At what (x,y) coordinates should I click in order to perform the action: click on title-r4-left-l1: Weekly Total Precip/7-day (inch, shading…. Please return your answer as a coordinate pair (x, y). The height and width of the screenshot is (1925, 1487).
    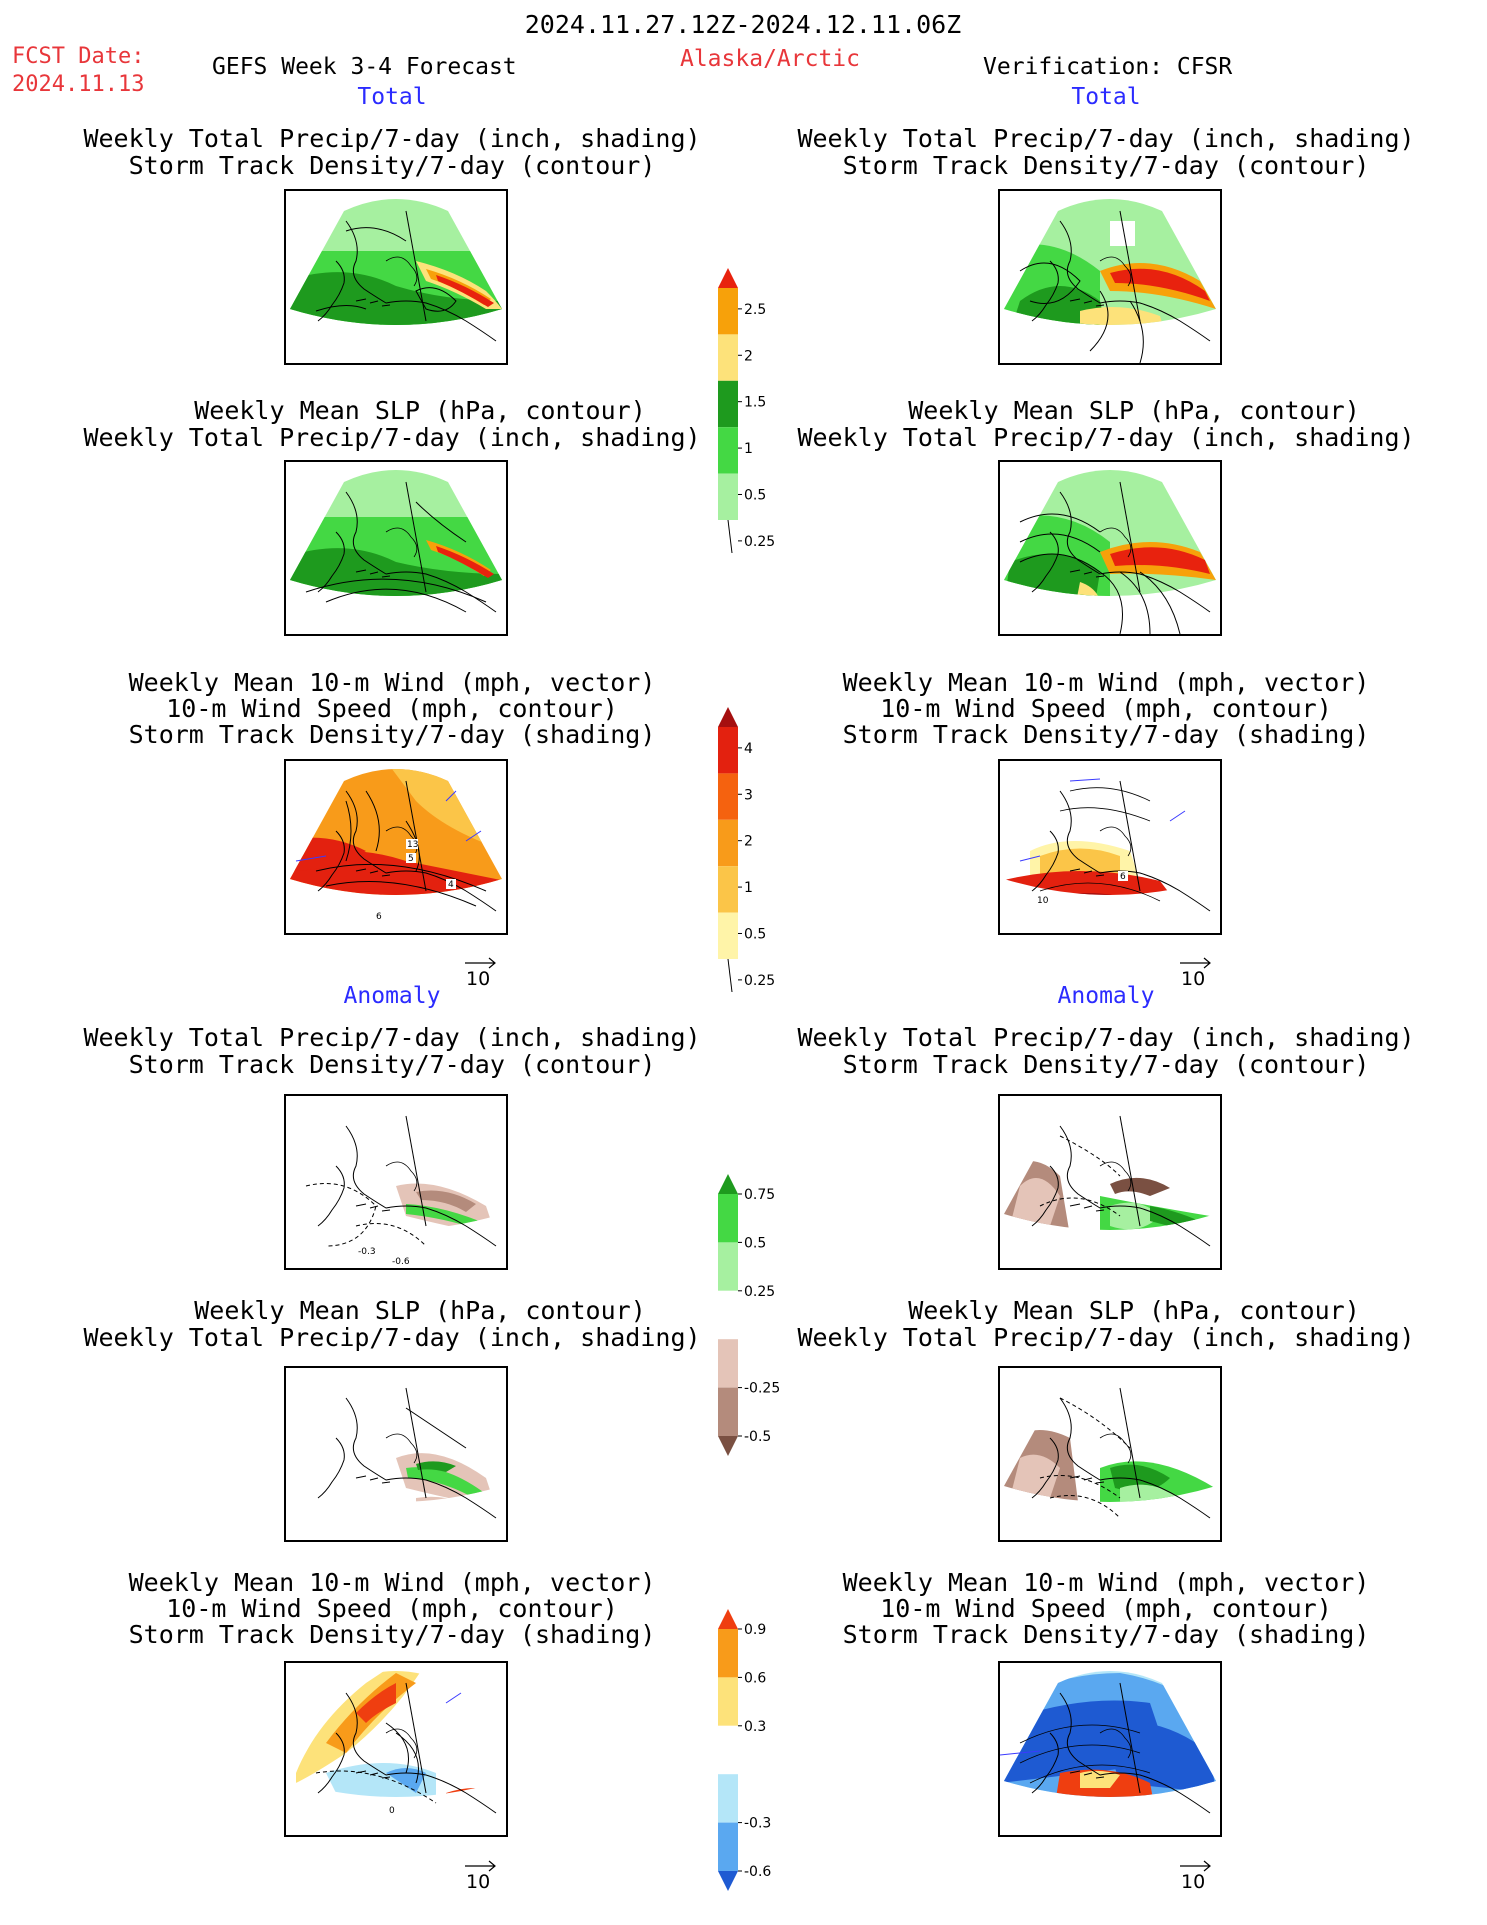
    Looking at the image, I should click on (392, 1037).